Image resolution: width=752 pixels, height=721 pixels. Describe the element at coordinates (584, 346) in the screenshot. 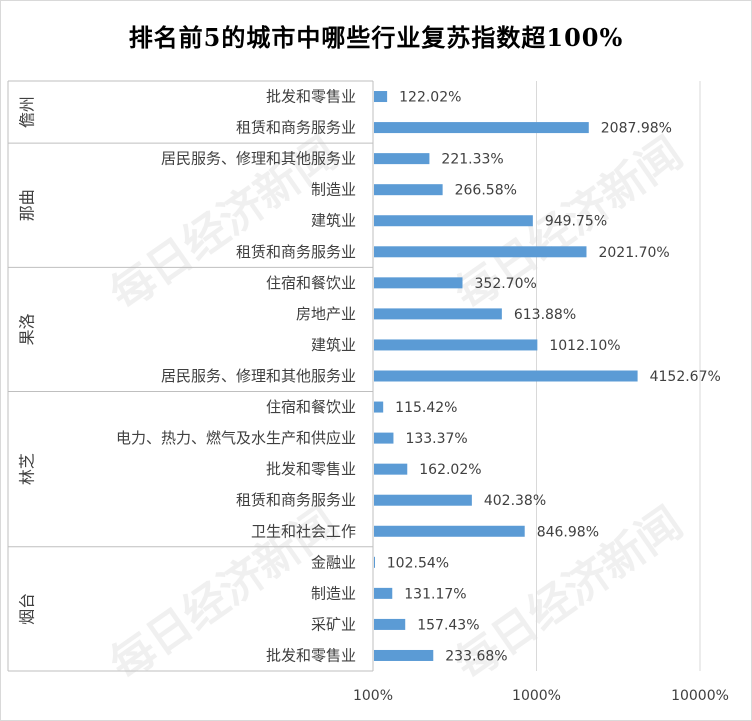

I see `value-label-2-2: 1012.10%` at that location.